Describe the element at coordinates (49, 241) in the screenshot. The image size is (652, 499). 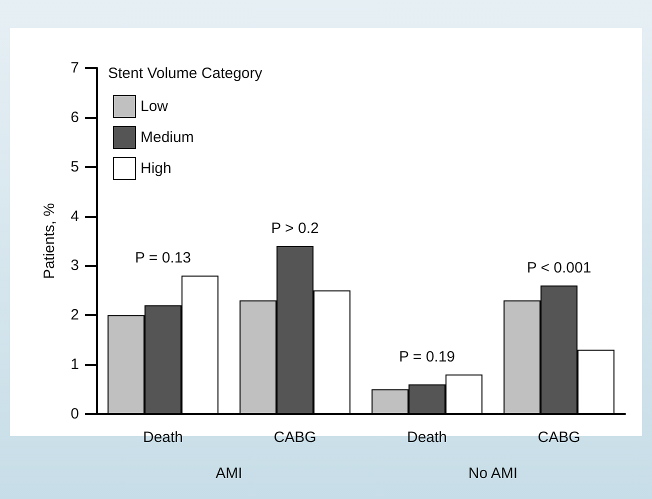
I see `y-axis-title: Patients, %` at that location.